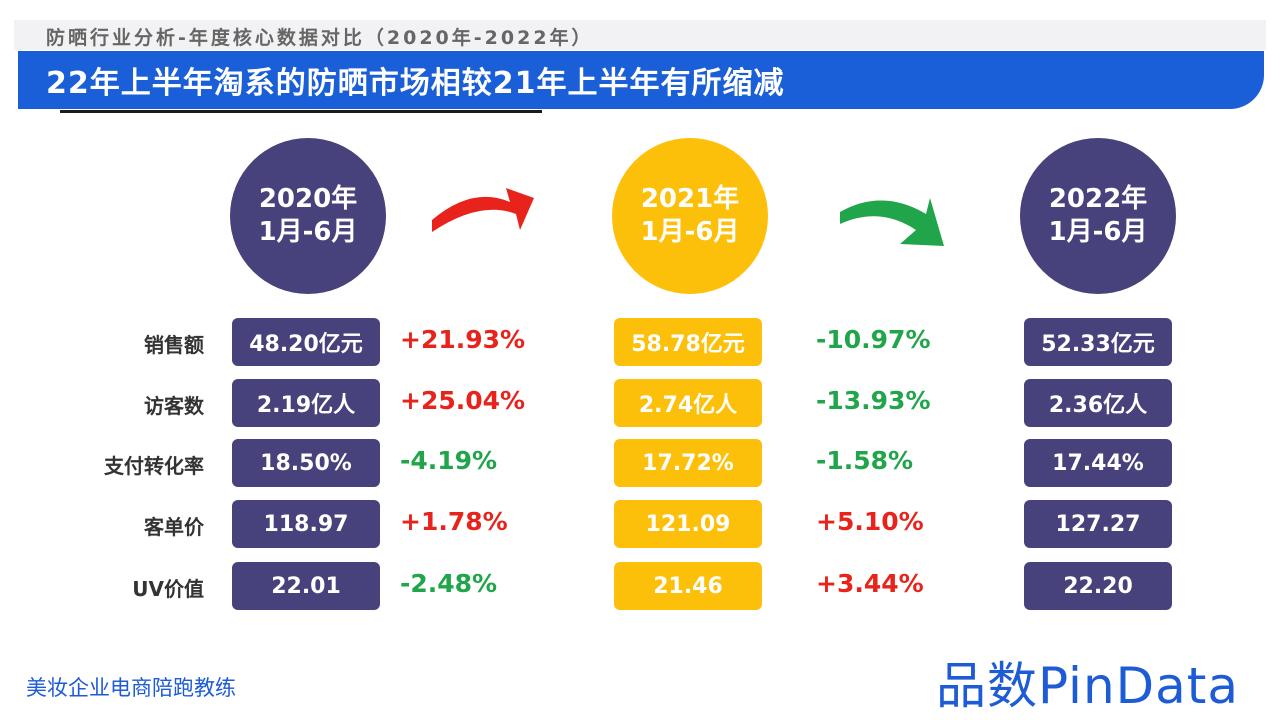 The width and height of the screenshot is (1280, 720). I want to click on page-subtitle: 防晒行业分析-年度核心数据对比（2020年-2022年）, so click(320, 38).